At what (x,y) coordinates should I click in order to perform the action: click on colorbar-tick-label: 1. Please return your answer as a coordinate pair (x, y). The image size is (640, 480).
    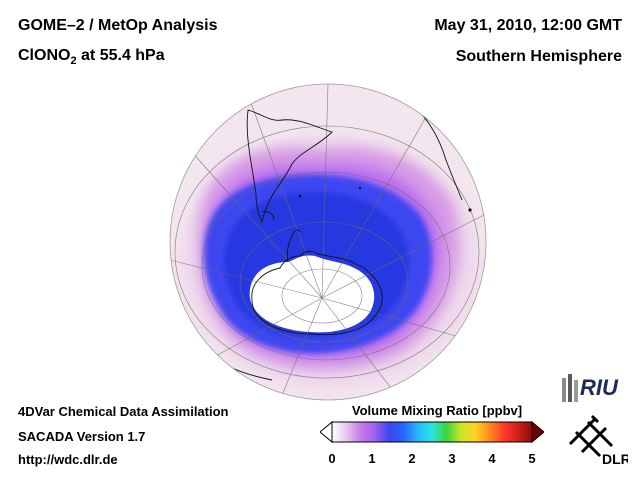
    Looking at the image, I should click on (372, 458).